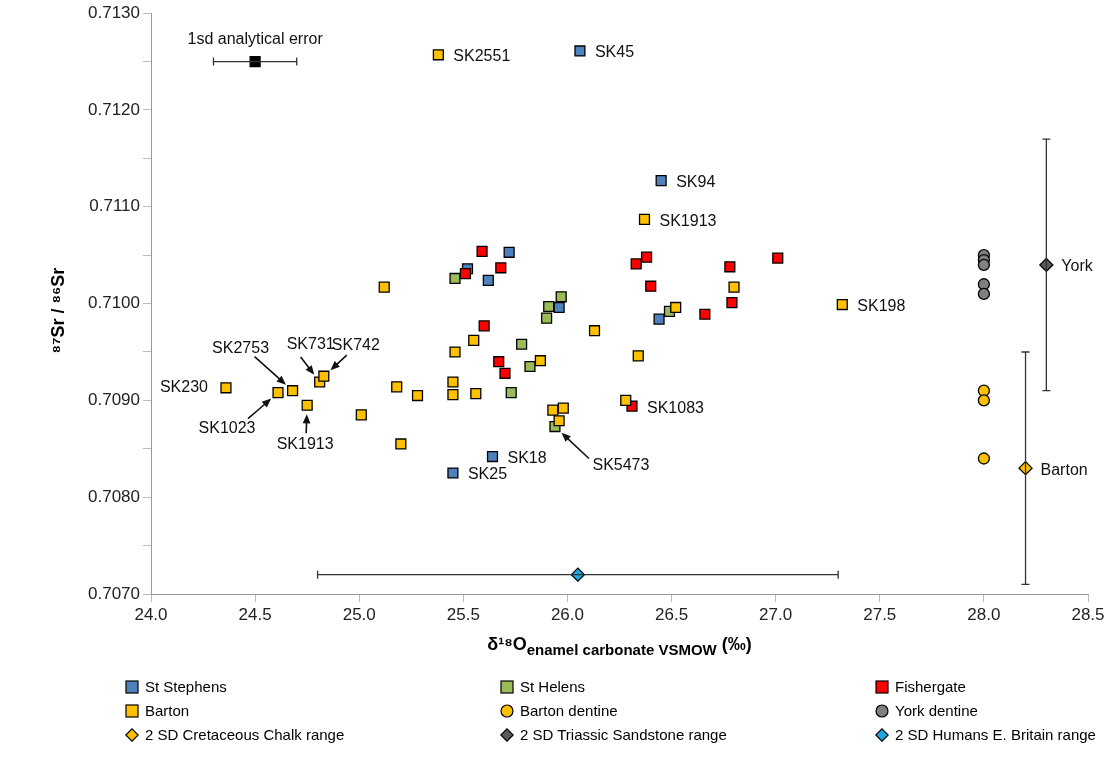 The width and height of the screenshot is (1111, 769). I want to click on legend-label: St Helens, so click(553, 686).